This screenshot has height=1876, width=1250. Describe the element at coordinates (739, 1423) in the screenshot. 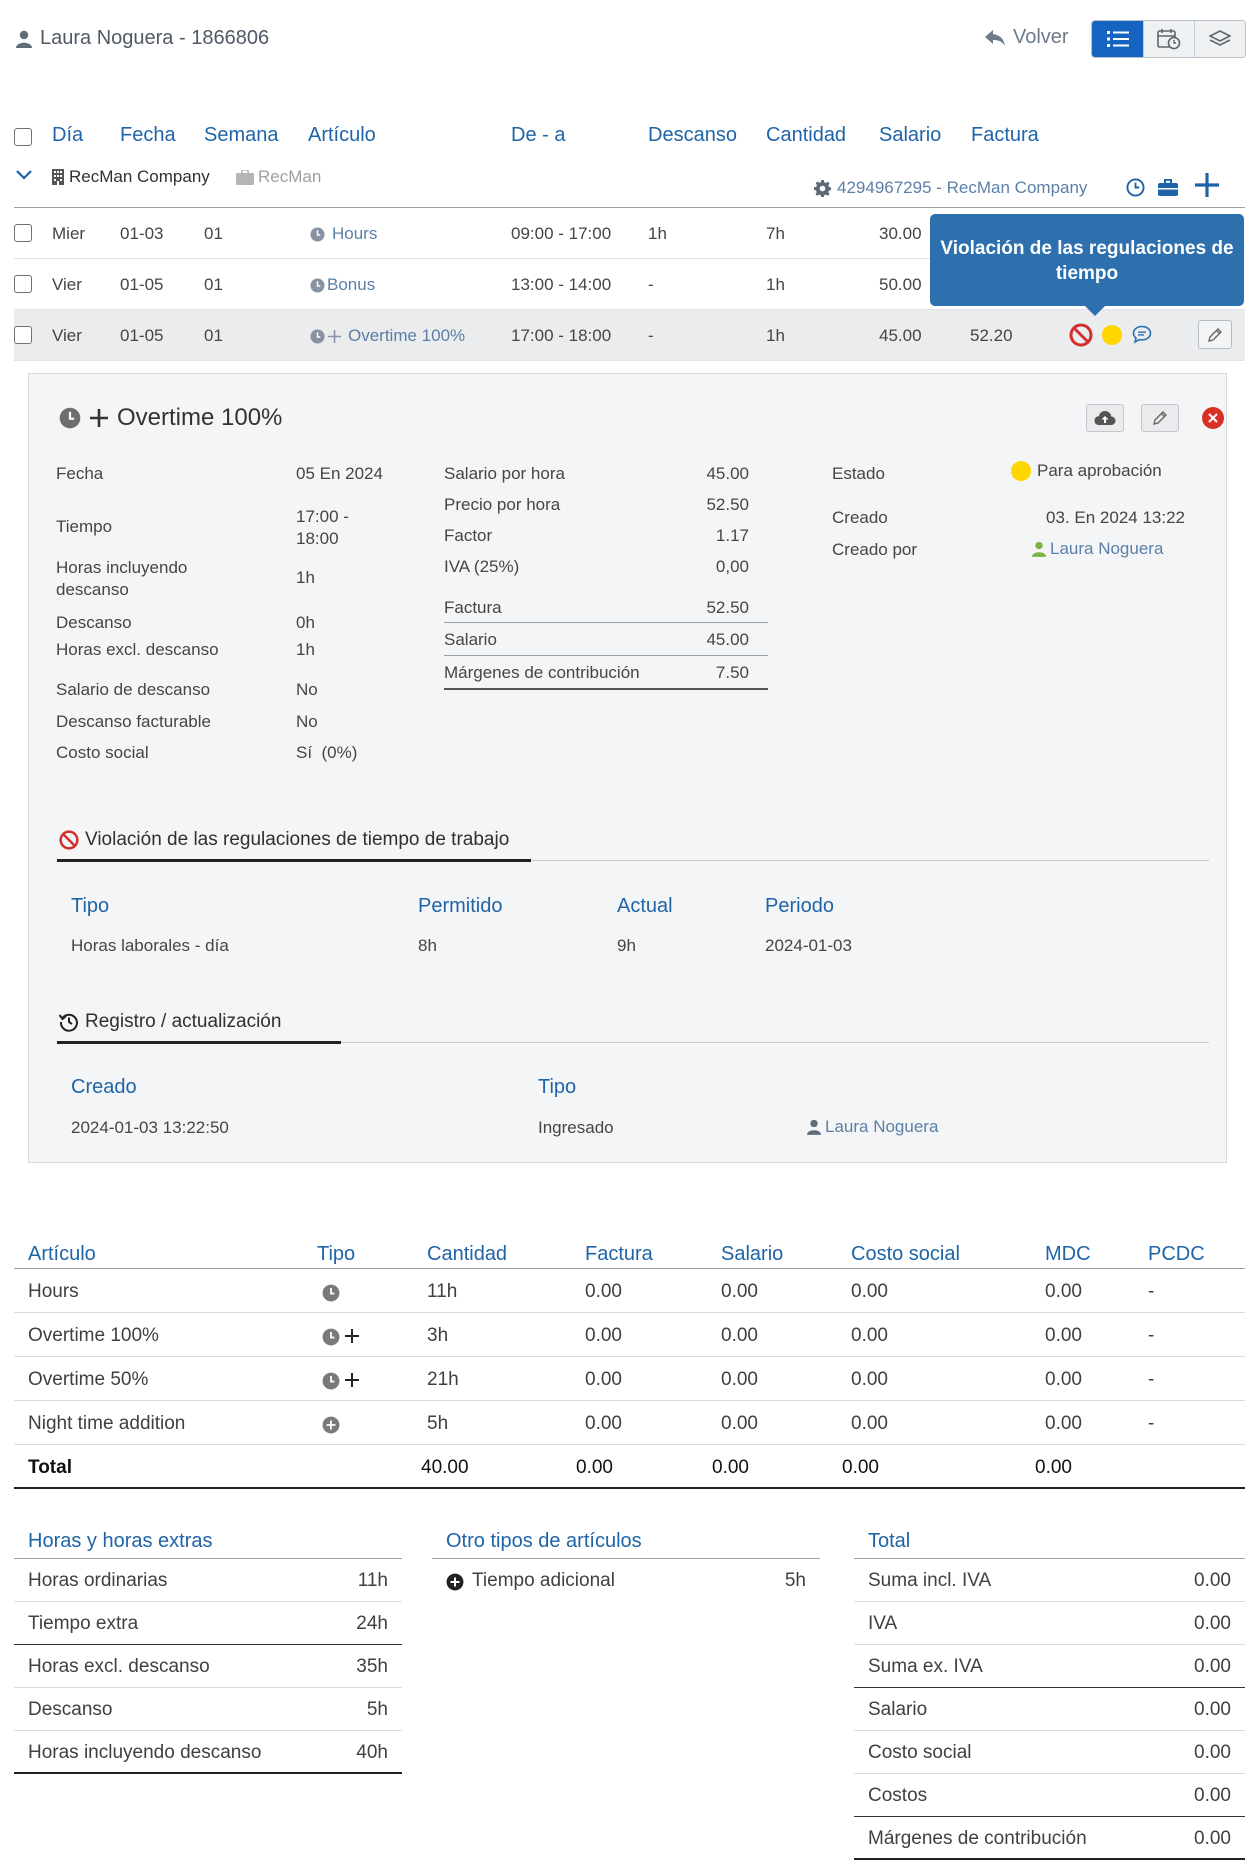

I see `summary-salary: 0.00` at that location.